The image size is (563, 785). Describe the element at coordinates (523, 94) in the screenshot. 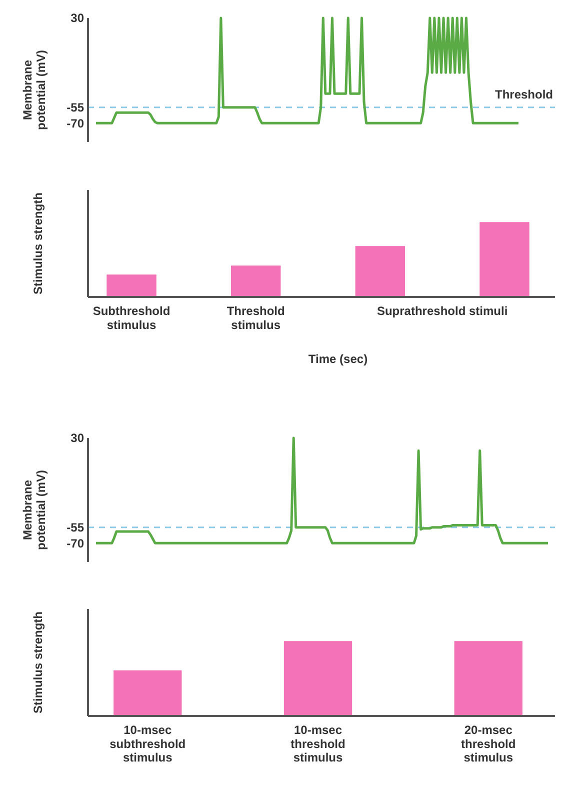

I see `ref-line-label: Threshold` at that location.